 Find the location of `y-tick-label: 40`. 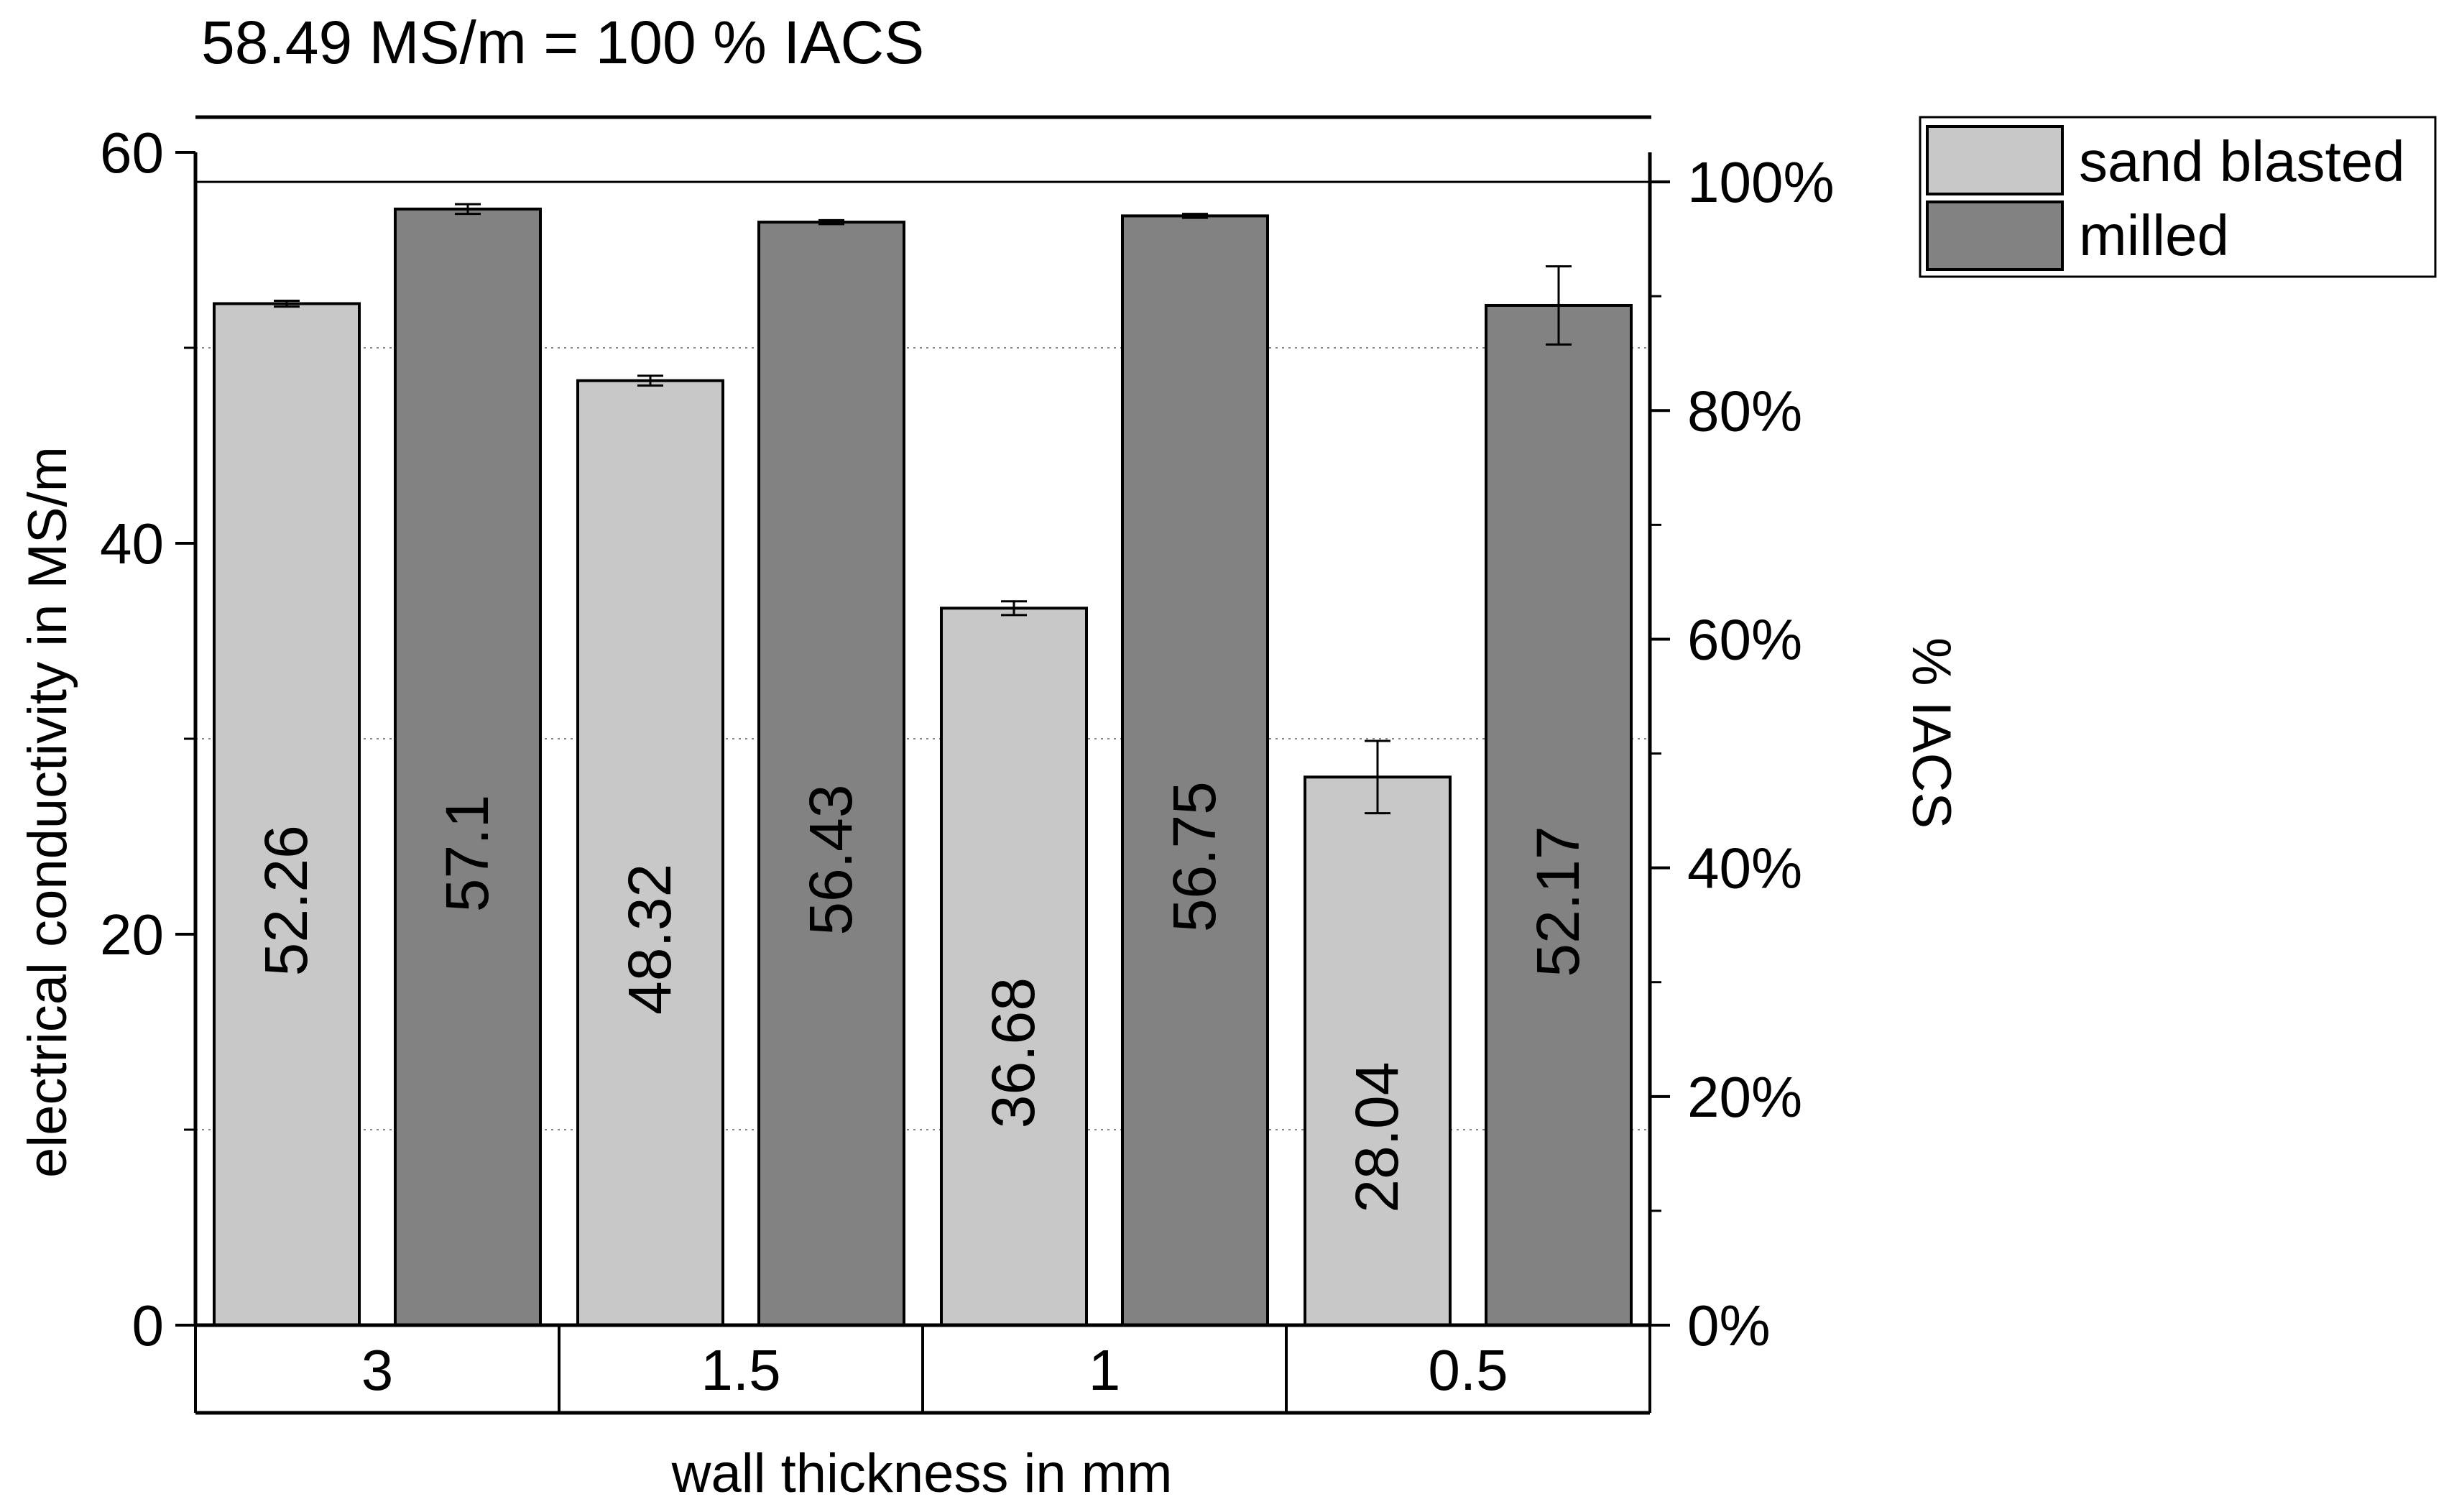

y-tick-label: 40 is located at coordinates (132, 544).